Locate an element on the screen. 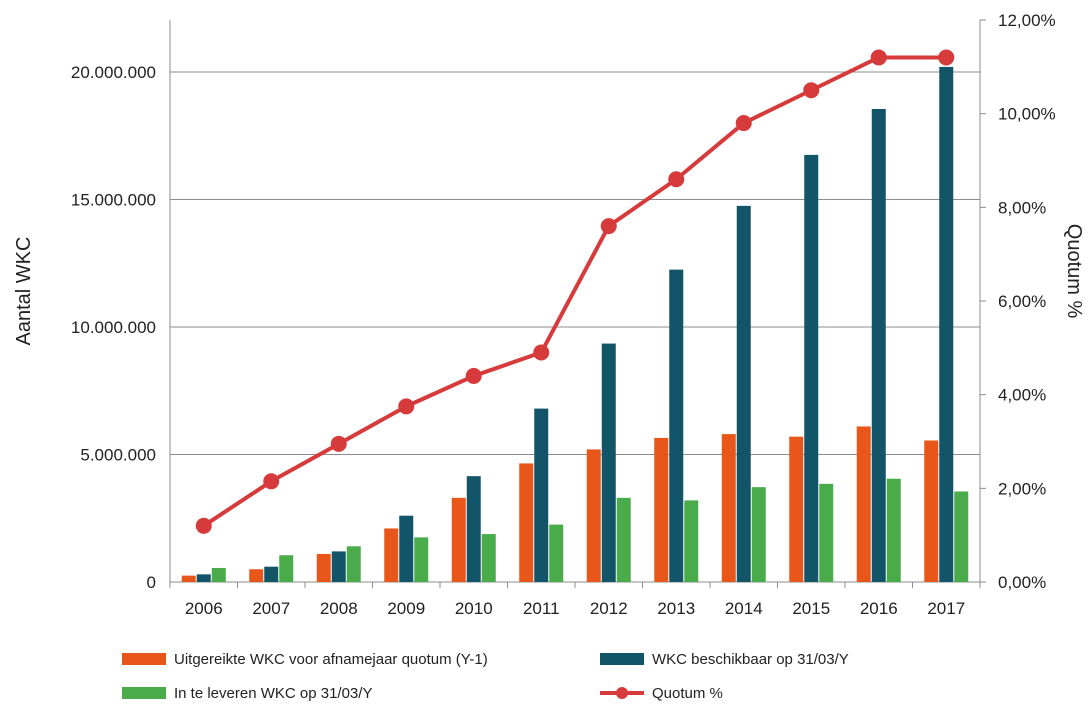 The height and width of the screenshot is (713, 1090). y-right-tick-label: 12,00% is located at coordinates (1027, 20).